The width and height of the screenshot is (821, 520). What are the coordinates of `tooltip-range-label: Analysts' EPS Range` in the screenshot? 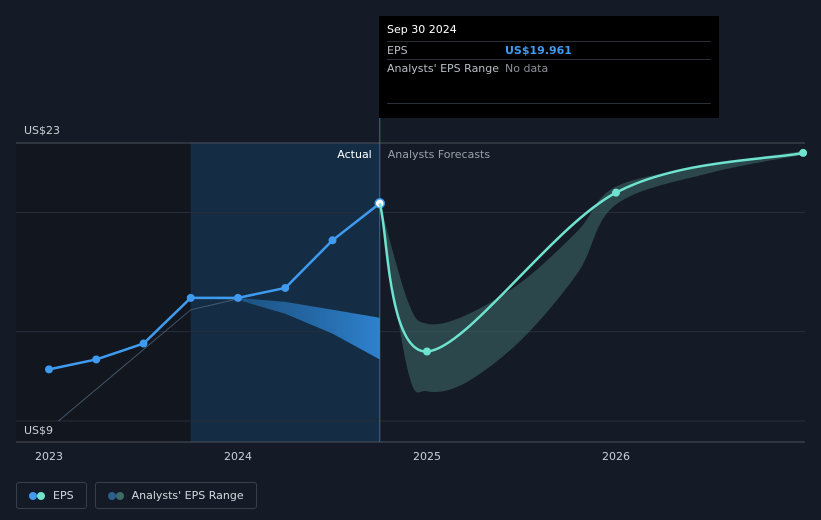 It's located at (443, 68).